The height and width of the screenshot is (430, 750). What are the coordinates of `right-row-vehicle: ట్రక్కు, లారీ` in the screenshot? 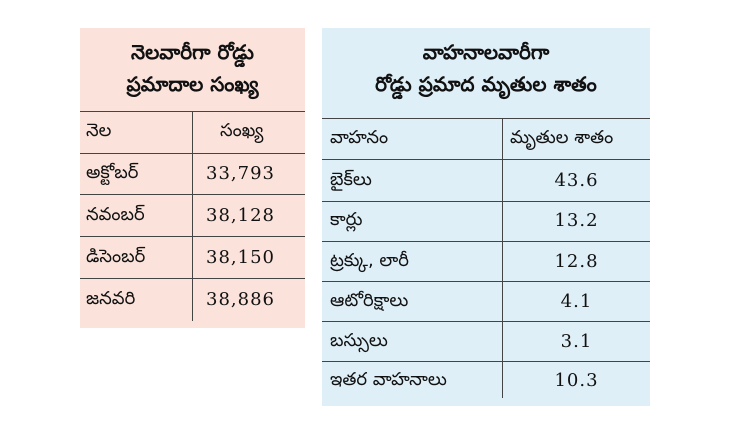 It's located at (369, 260).